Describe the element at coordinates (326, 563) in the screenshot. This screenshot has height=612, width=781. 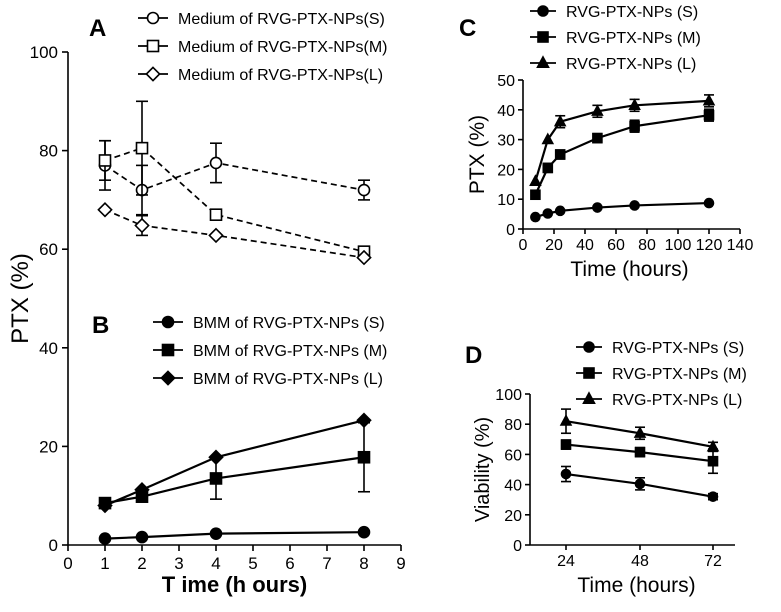
I see `panel-ab-x-tick-label: 7` at that location.